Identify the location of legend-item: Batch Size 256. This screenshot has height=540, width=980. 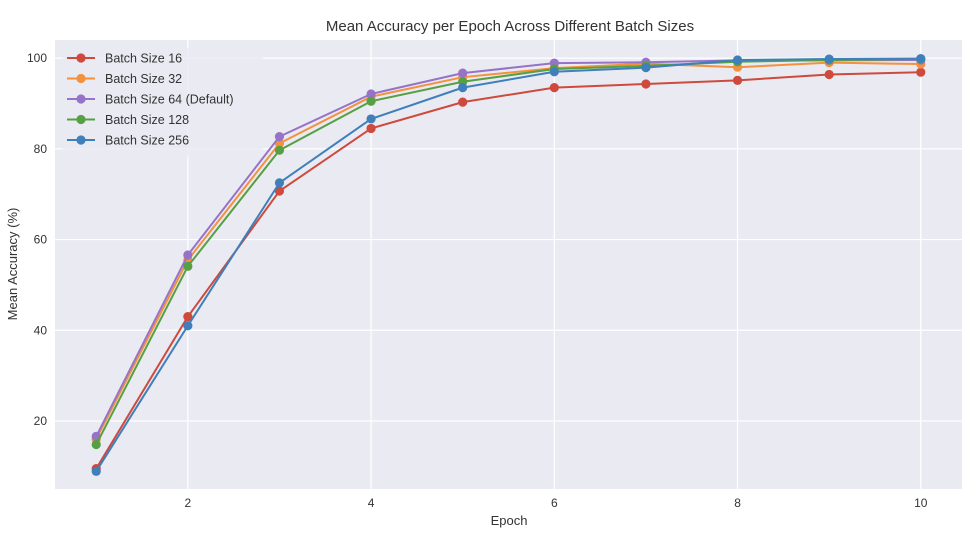
(128, 141).